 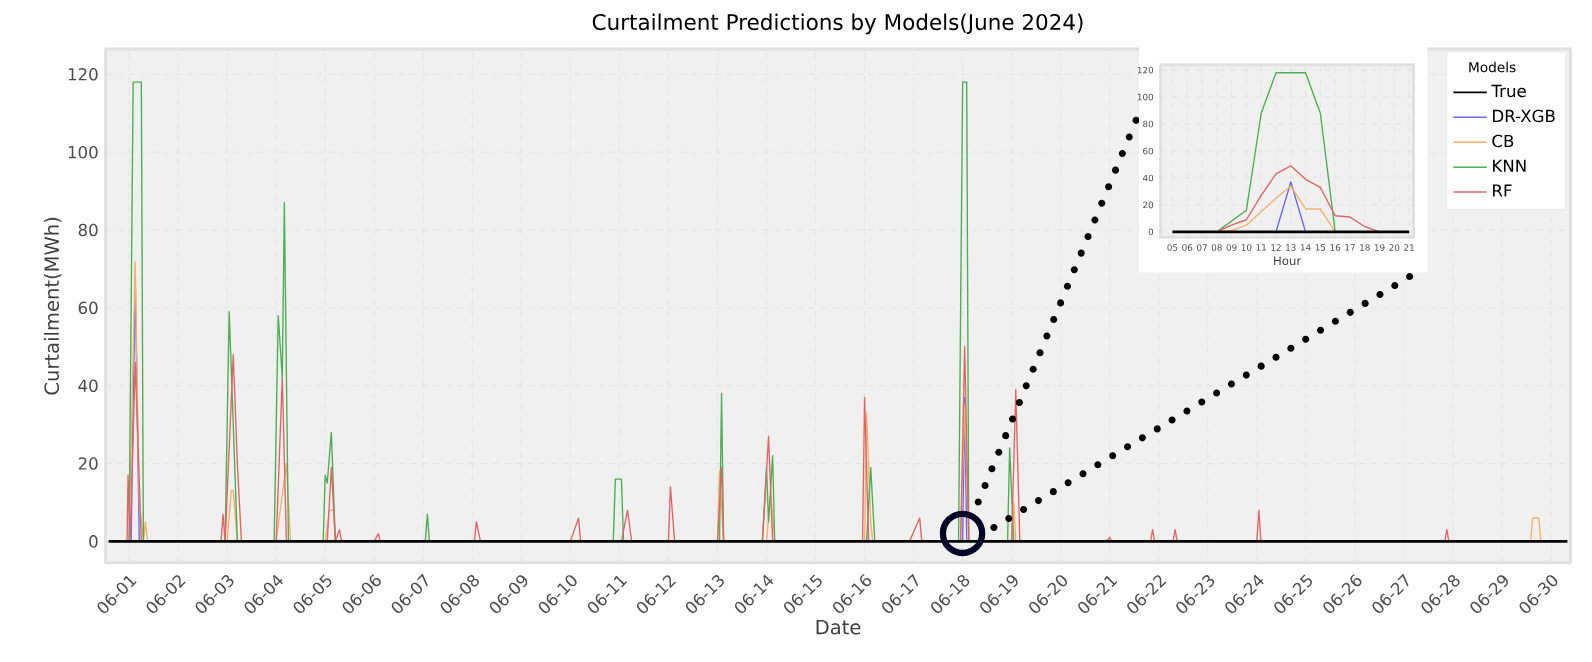 I want to click on chart-title: Curtailment Predictions by Models(June 2024), so click(x=837, y=23).